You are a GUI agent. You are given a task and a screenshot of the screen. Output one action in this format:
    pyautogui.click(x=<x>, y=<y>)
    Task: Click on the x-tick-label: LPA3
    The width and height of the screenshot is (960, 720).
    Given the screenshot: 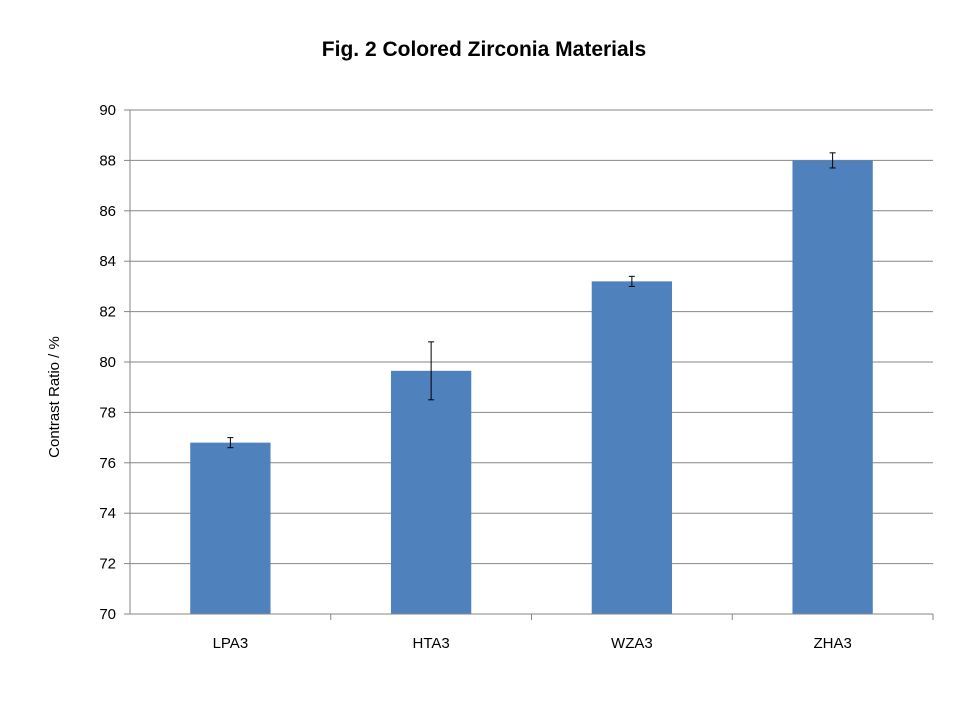 What is the action you would take?
    pyautogui.click(x=231, y=643)
    